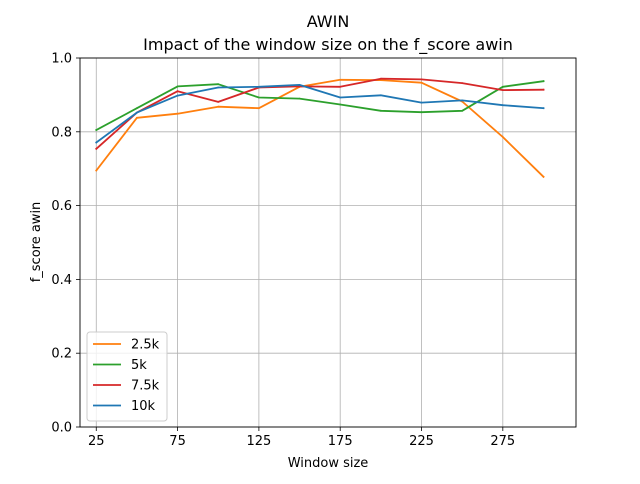 The width and height of the screenshot is (640, 484). I want to click on legend-label: 2.5k, so click(145, 345).